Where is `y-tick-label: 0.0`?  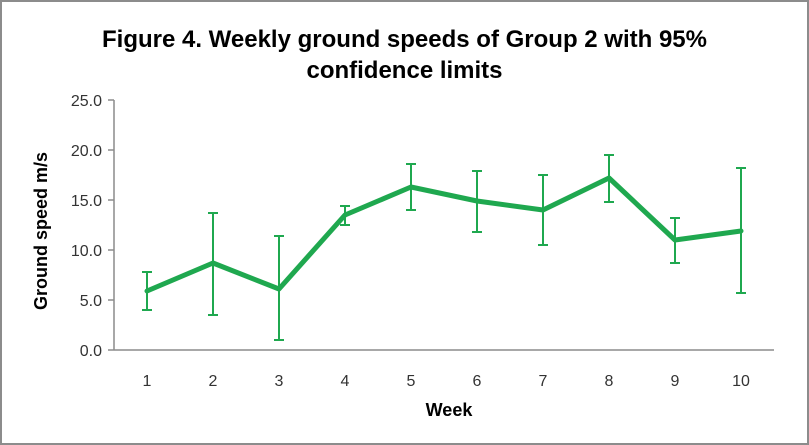
y-tick-label: 0.0 is located at coordinates (91, 351).